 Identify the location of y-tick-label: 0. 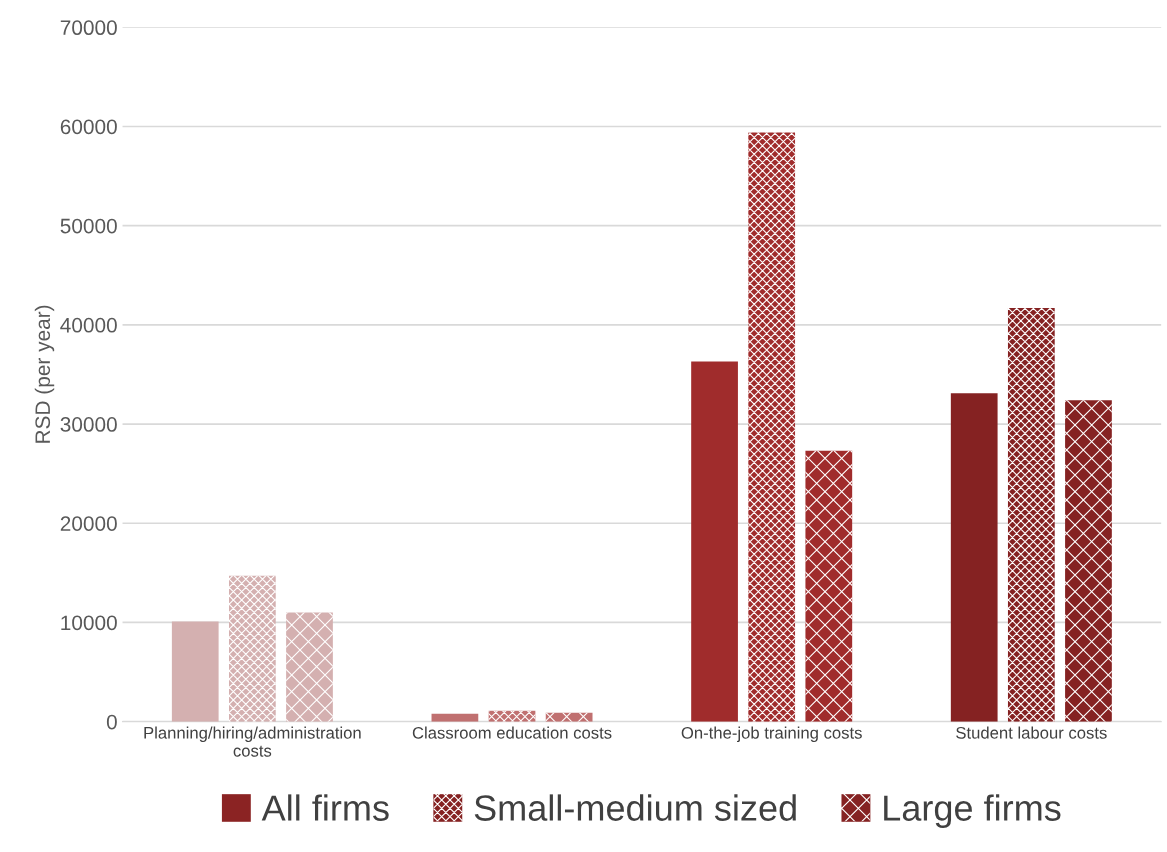
(111, 722).